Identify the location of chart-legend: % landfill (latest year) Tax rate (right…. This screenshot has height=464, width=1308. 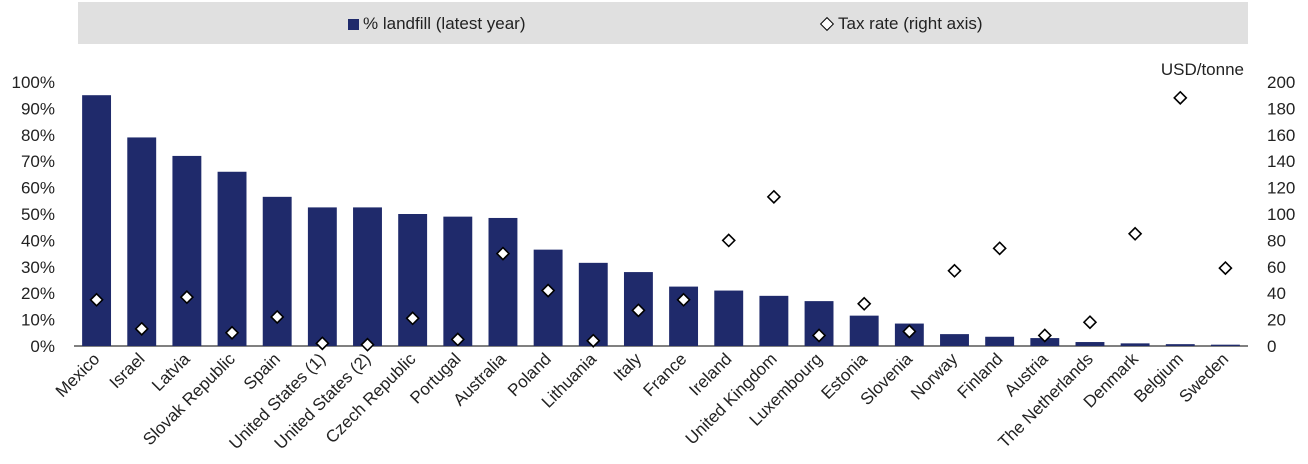
(663, 23).